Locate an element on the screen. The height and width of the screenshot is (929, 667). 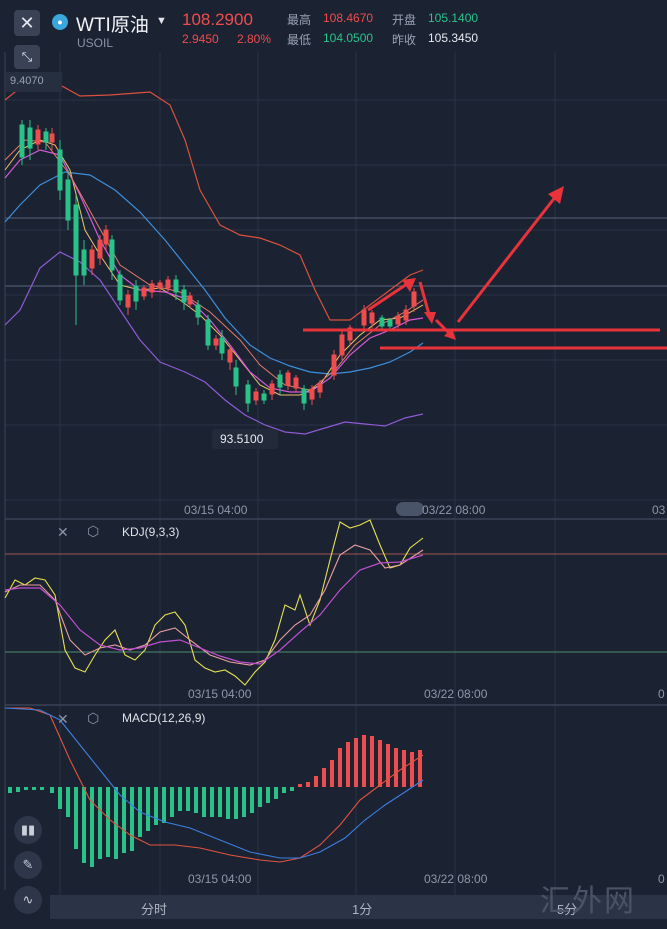
kdj-date-3: 0 is located at coordinates (661, 694).